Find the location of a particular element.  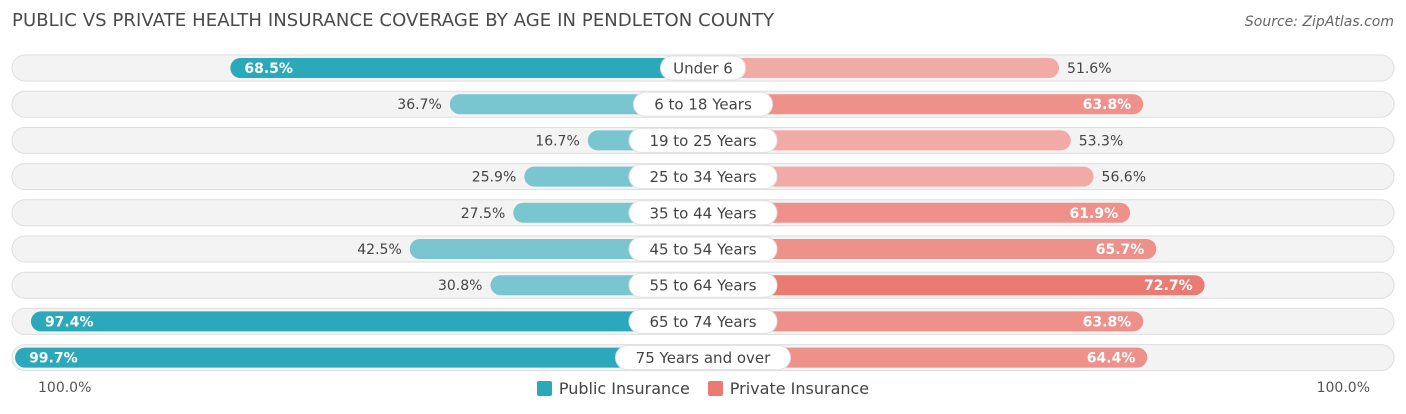

private-value-label: 65.7% is located at coordinates (1120, 250).